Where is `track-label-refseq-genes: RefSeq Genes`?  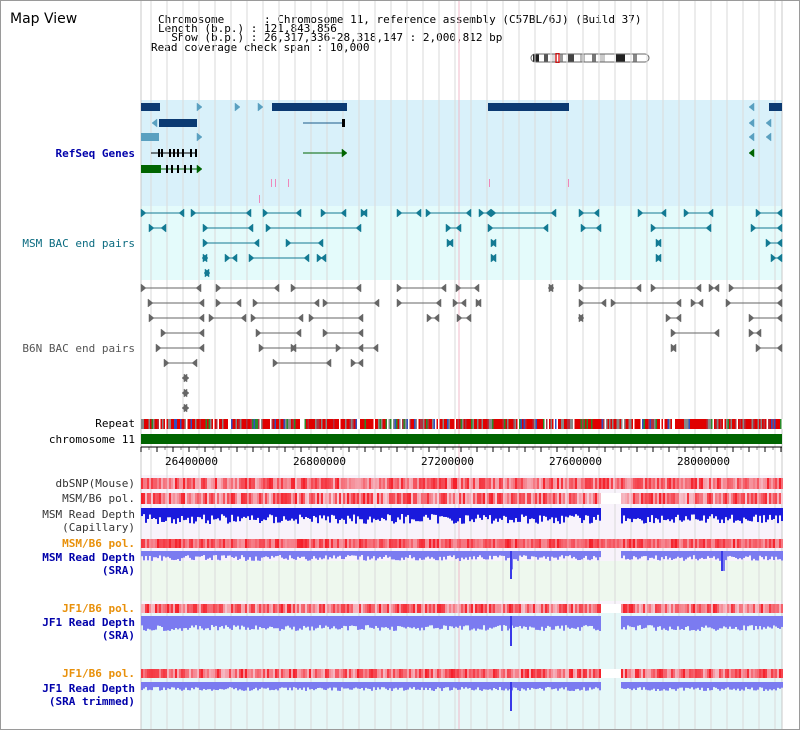 track-label-refseq-genes: RefSeq Genes is located at coordinates (95, 153).